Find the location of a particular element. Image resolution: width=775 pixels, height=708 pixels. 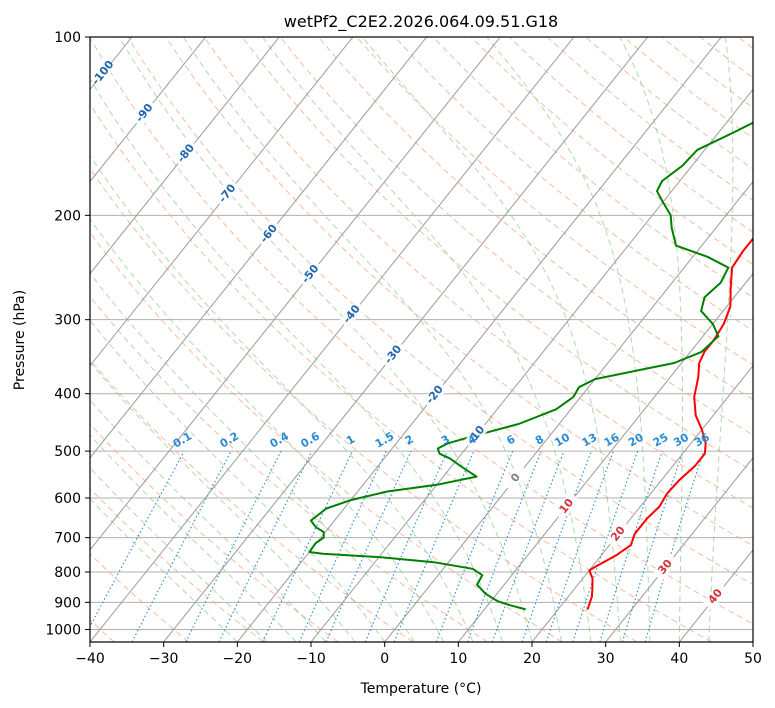

x-tick-label: −40 is located at coordinates (90, 659).